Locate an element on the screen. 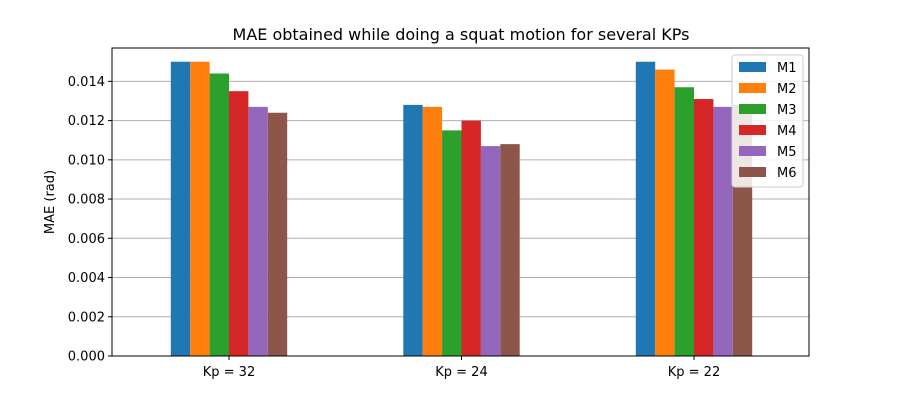  legend-swatch-m3 is located at coordinates (752, 109).